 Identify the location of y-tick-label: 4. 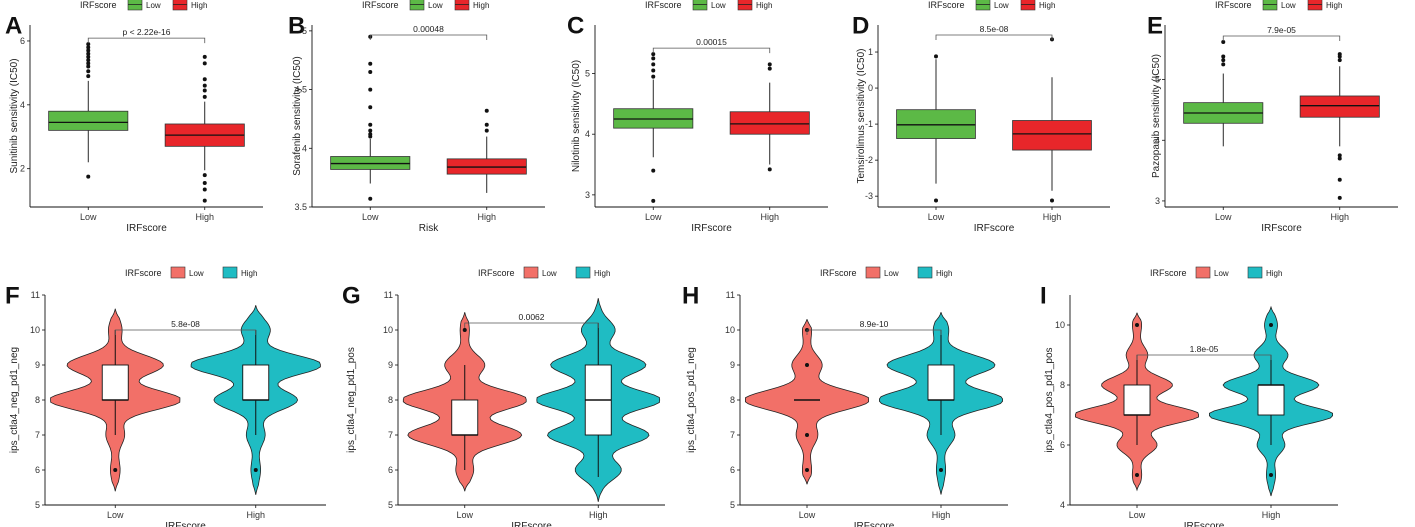
(304, 148).